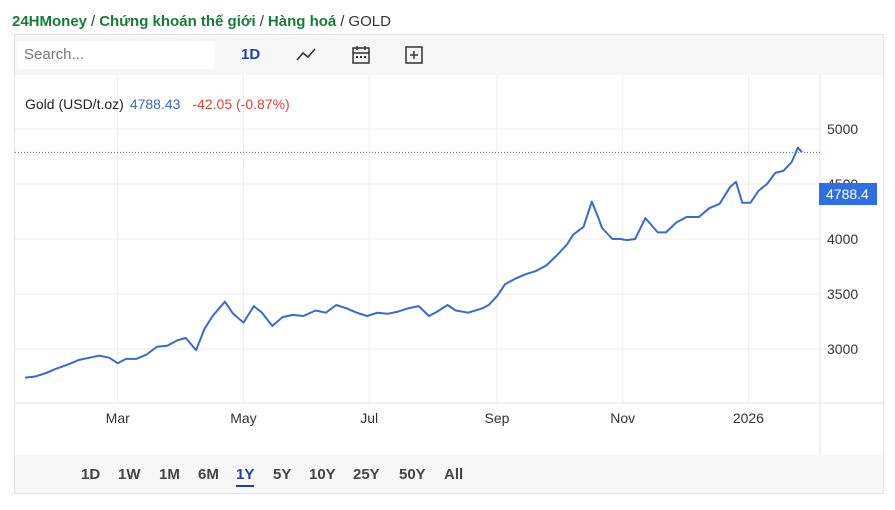 The width and height of the screenshot is (895, 510). I want to click on range-6m: 6M, so click(208, 474).